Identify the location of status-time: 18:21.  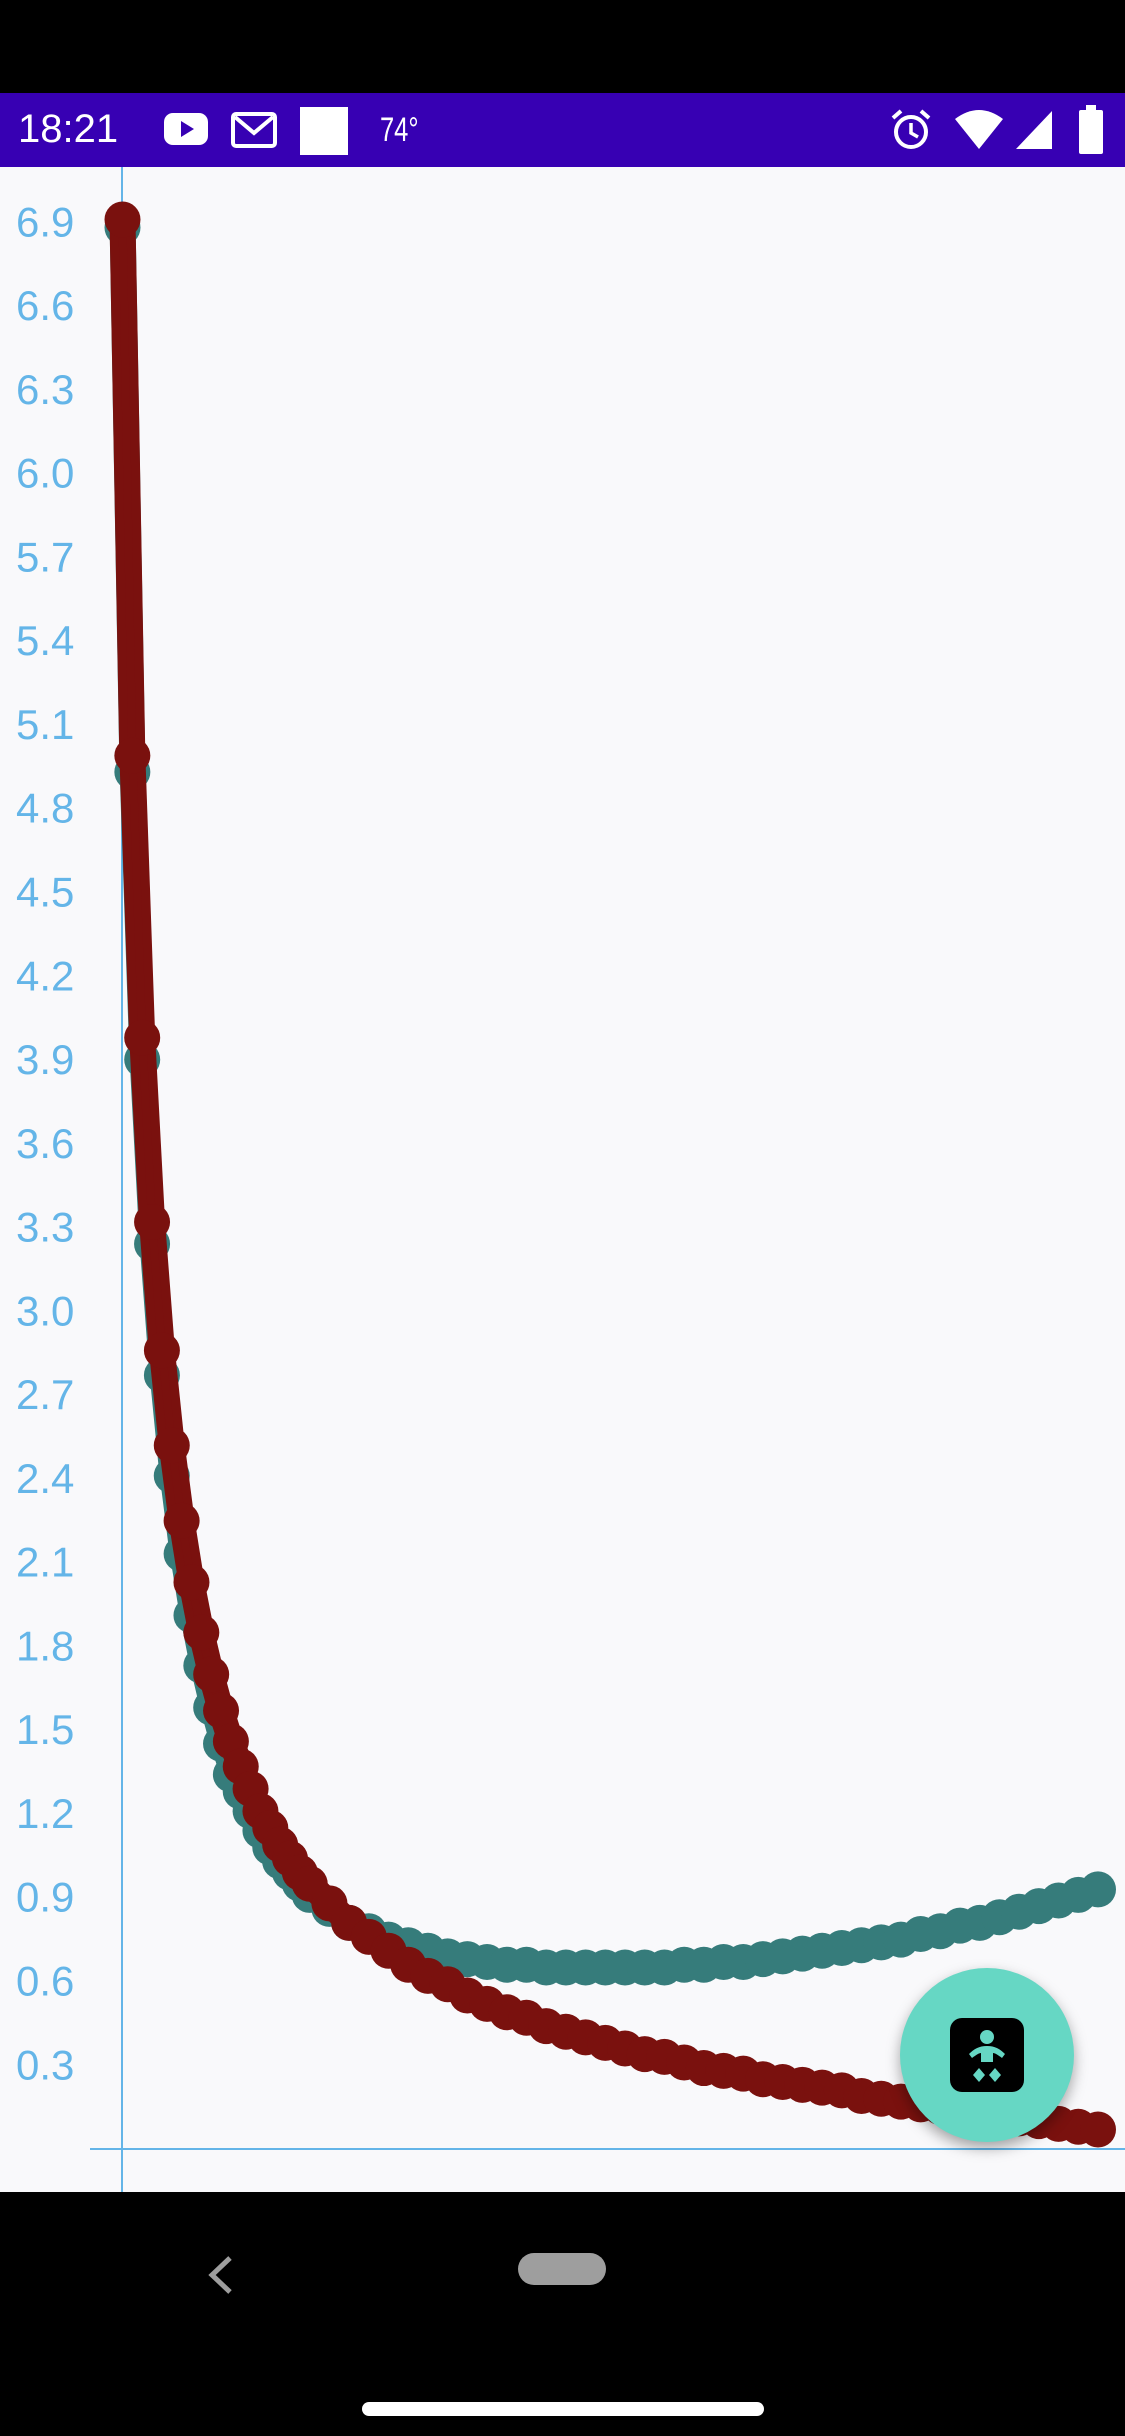
(68, 129).